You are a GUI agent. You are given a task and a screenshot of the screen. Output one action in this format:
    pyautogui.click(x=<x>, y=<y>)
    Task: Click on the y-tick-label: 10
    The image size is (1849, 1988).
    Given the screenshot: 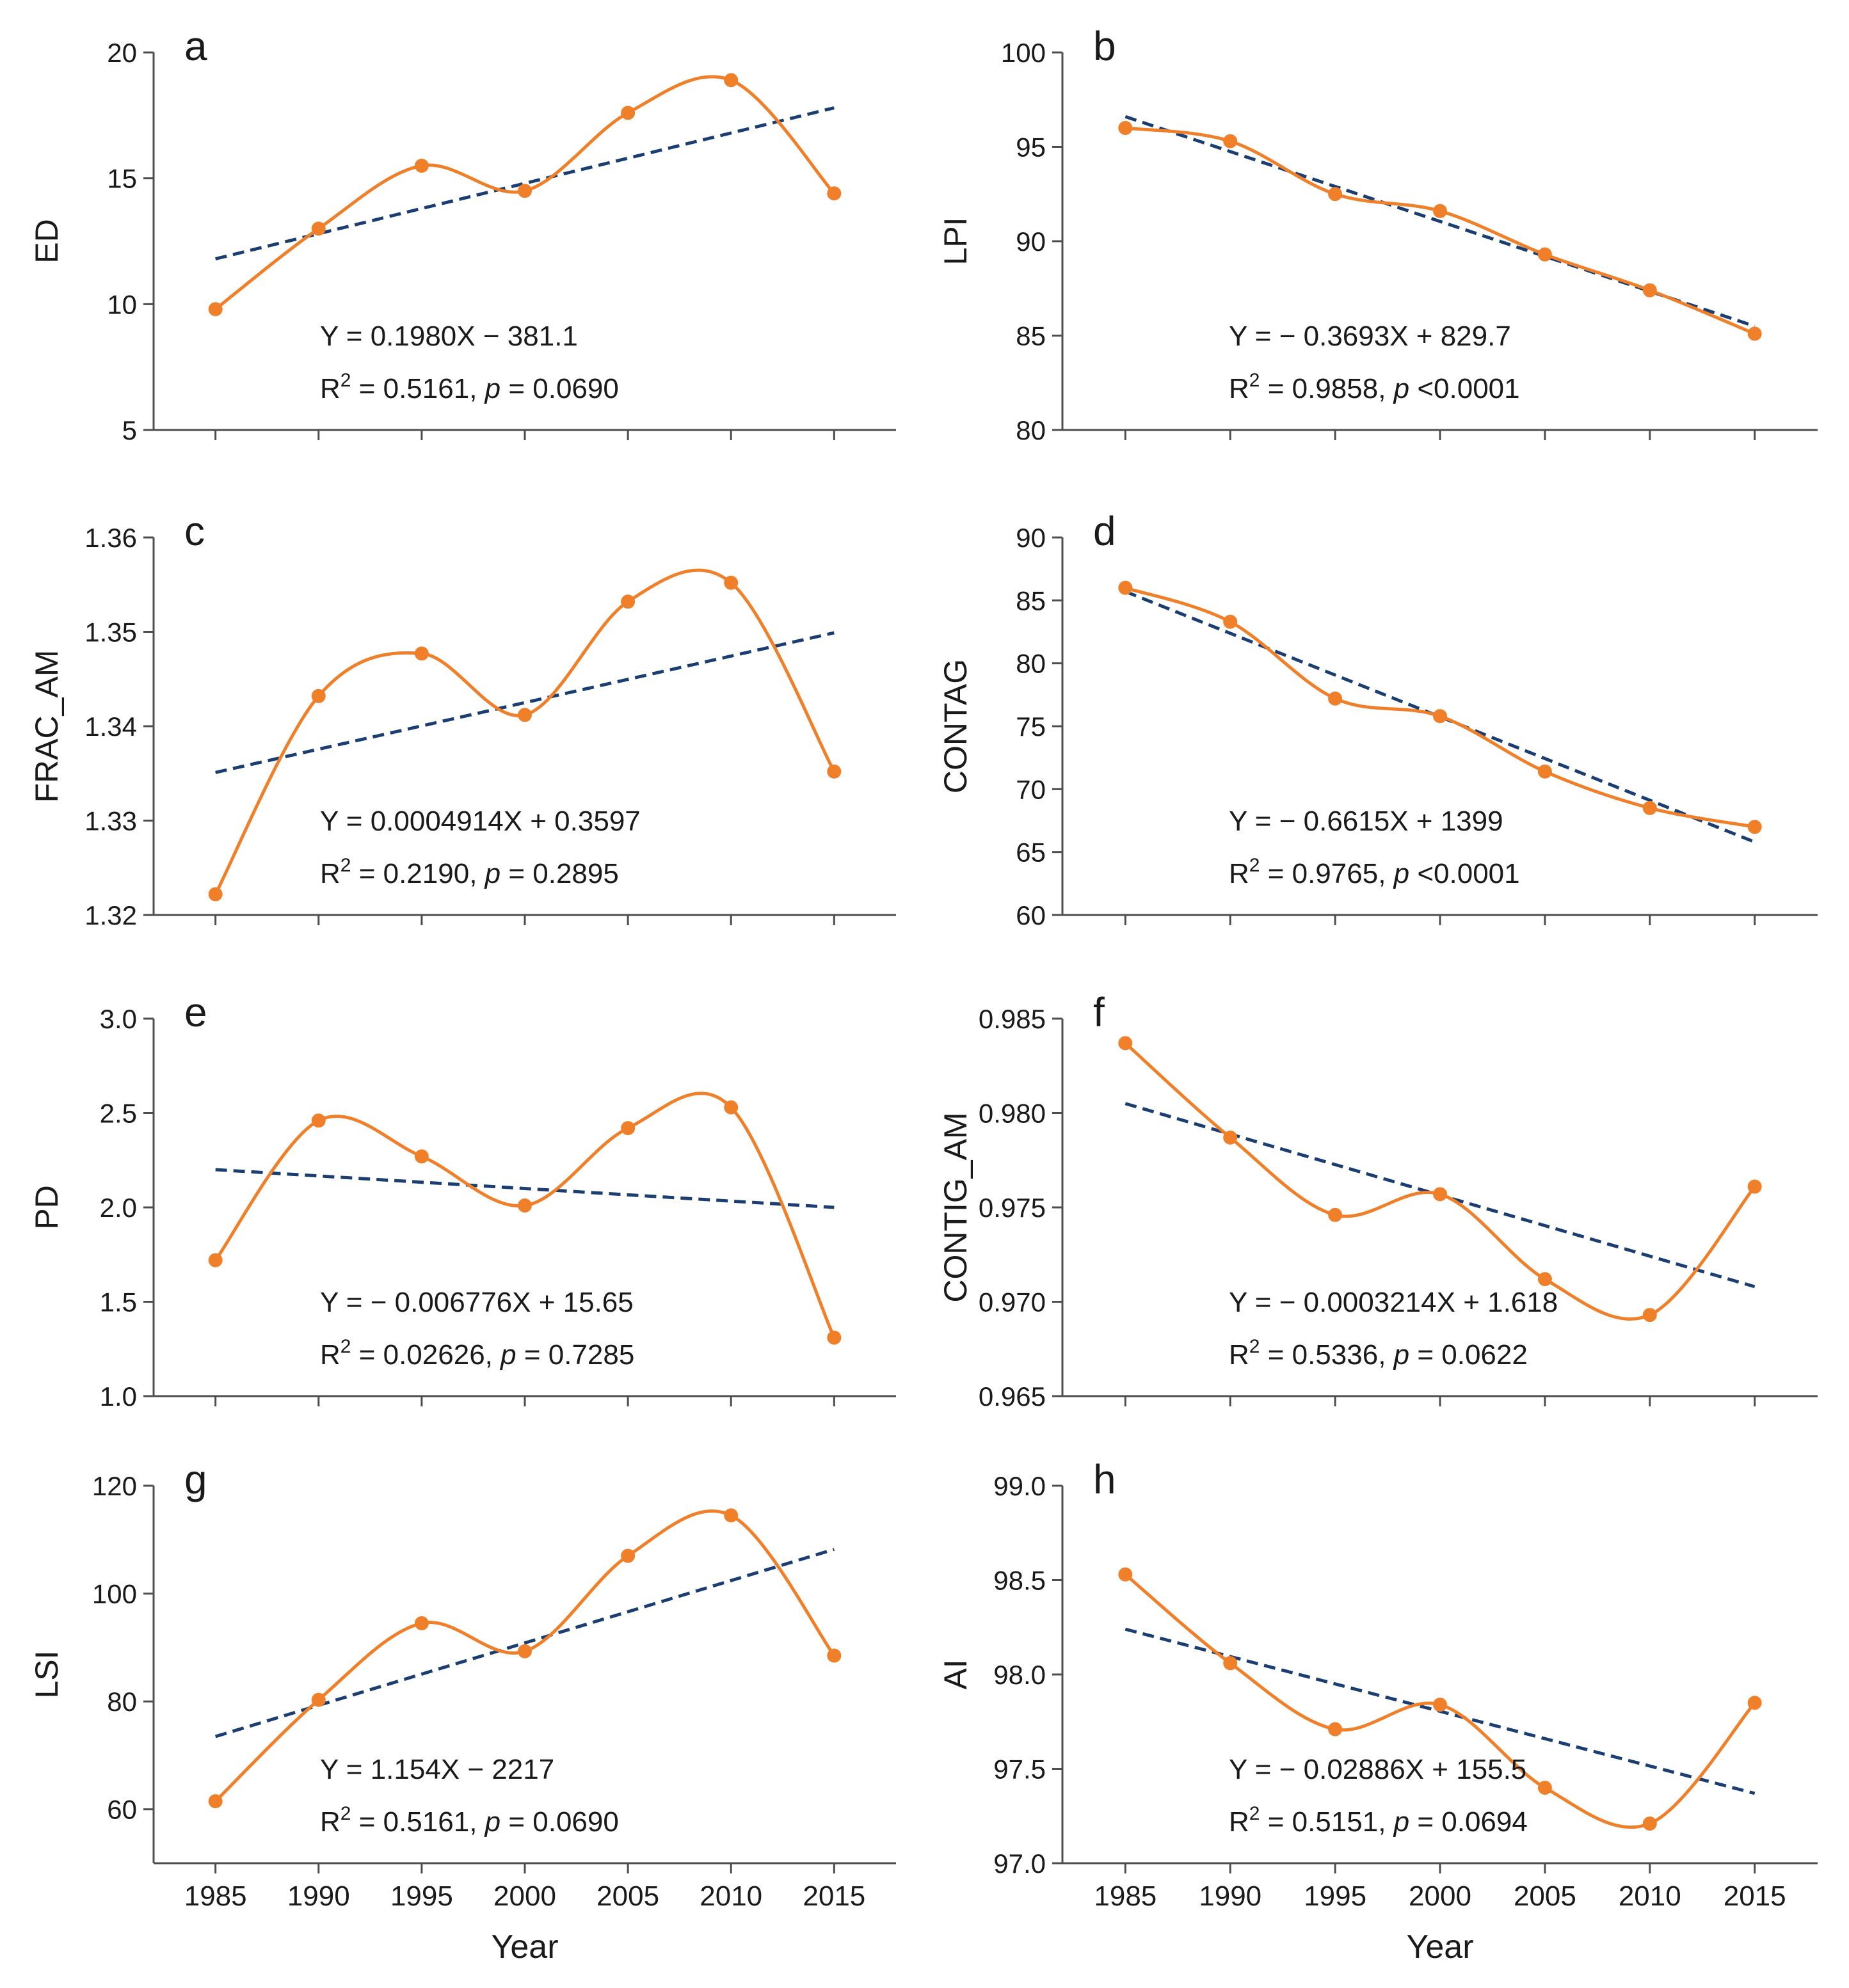 What is the action you would take?
    pyautogui.click(x=122, y=304)
    